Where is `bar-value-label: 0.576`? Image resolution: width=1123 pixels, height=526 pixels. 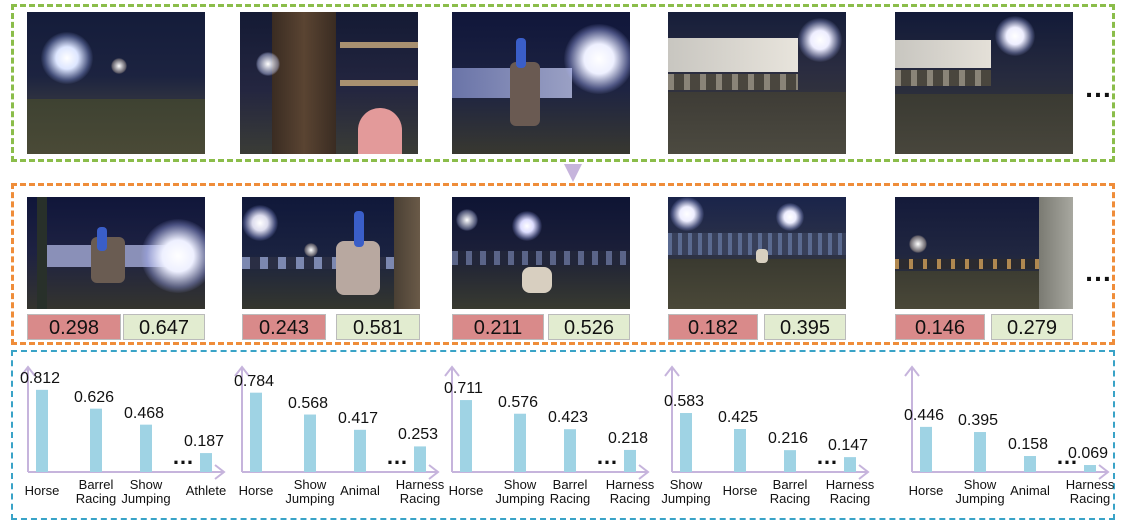
bar-value-label: 0.576 is located at coordinates (518, 402).